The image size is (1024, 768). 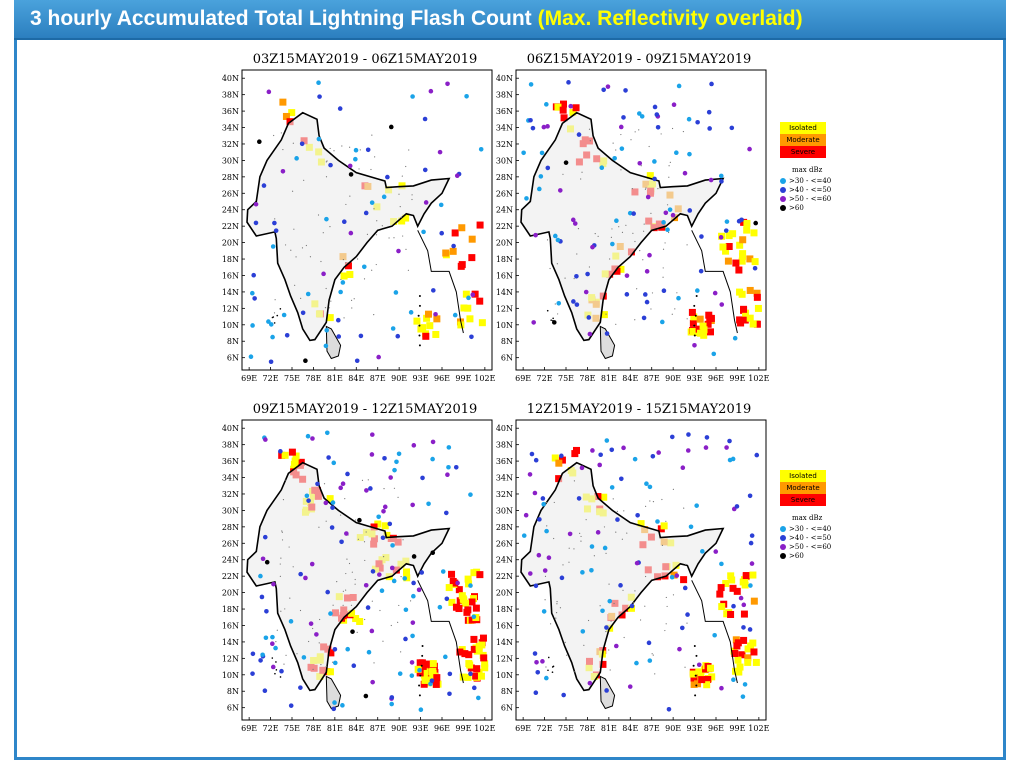 I want to click on legend-dbz-2: >40 - <=50, so click(x=805, y=189).